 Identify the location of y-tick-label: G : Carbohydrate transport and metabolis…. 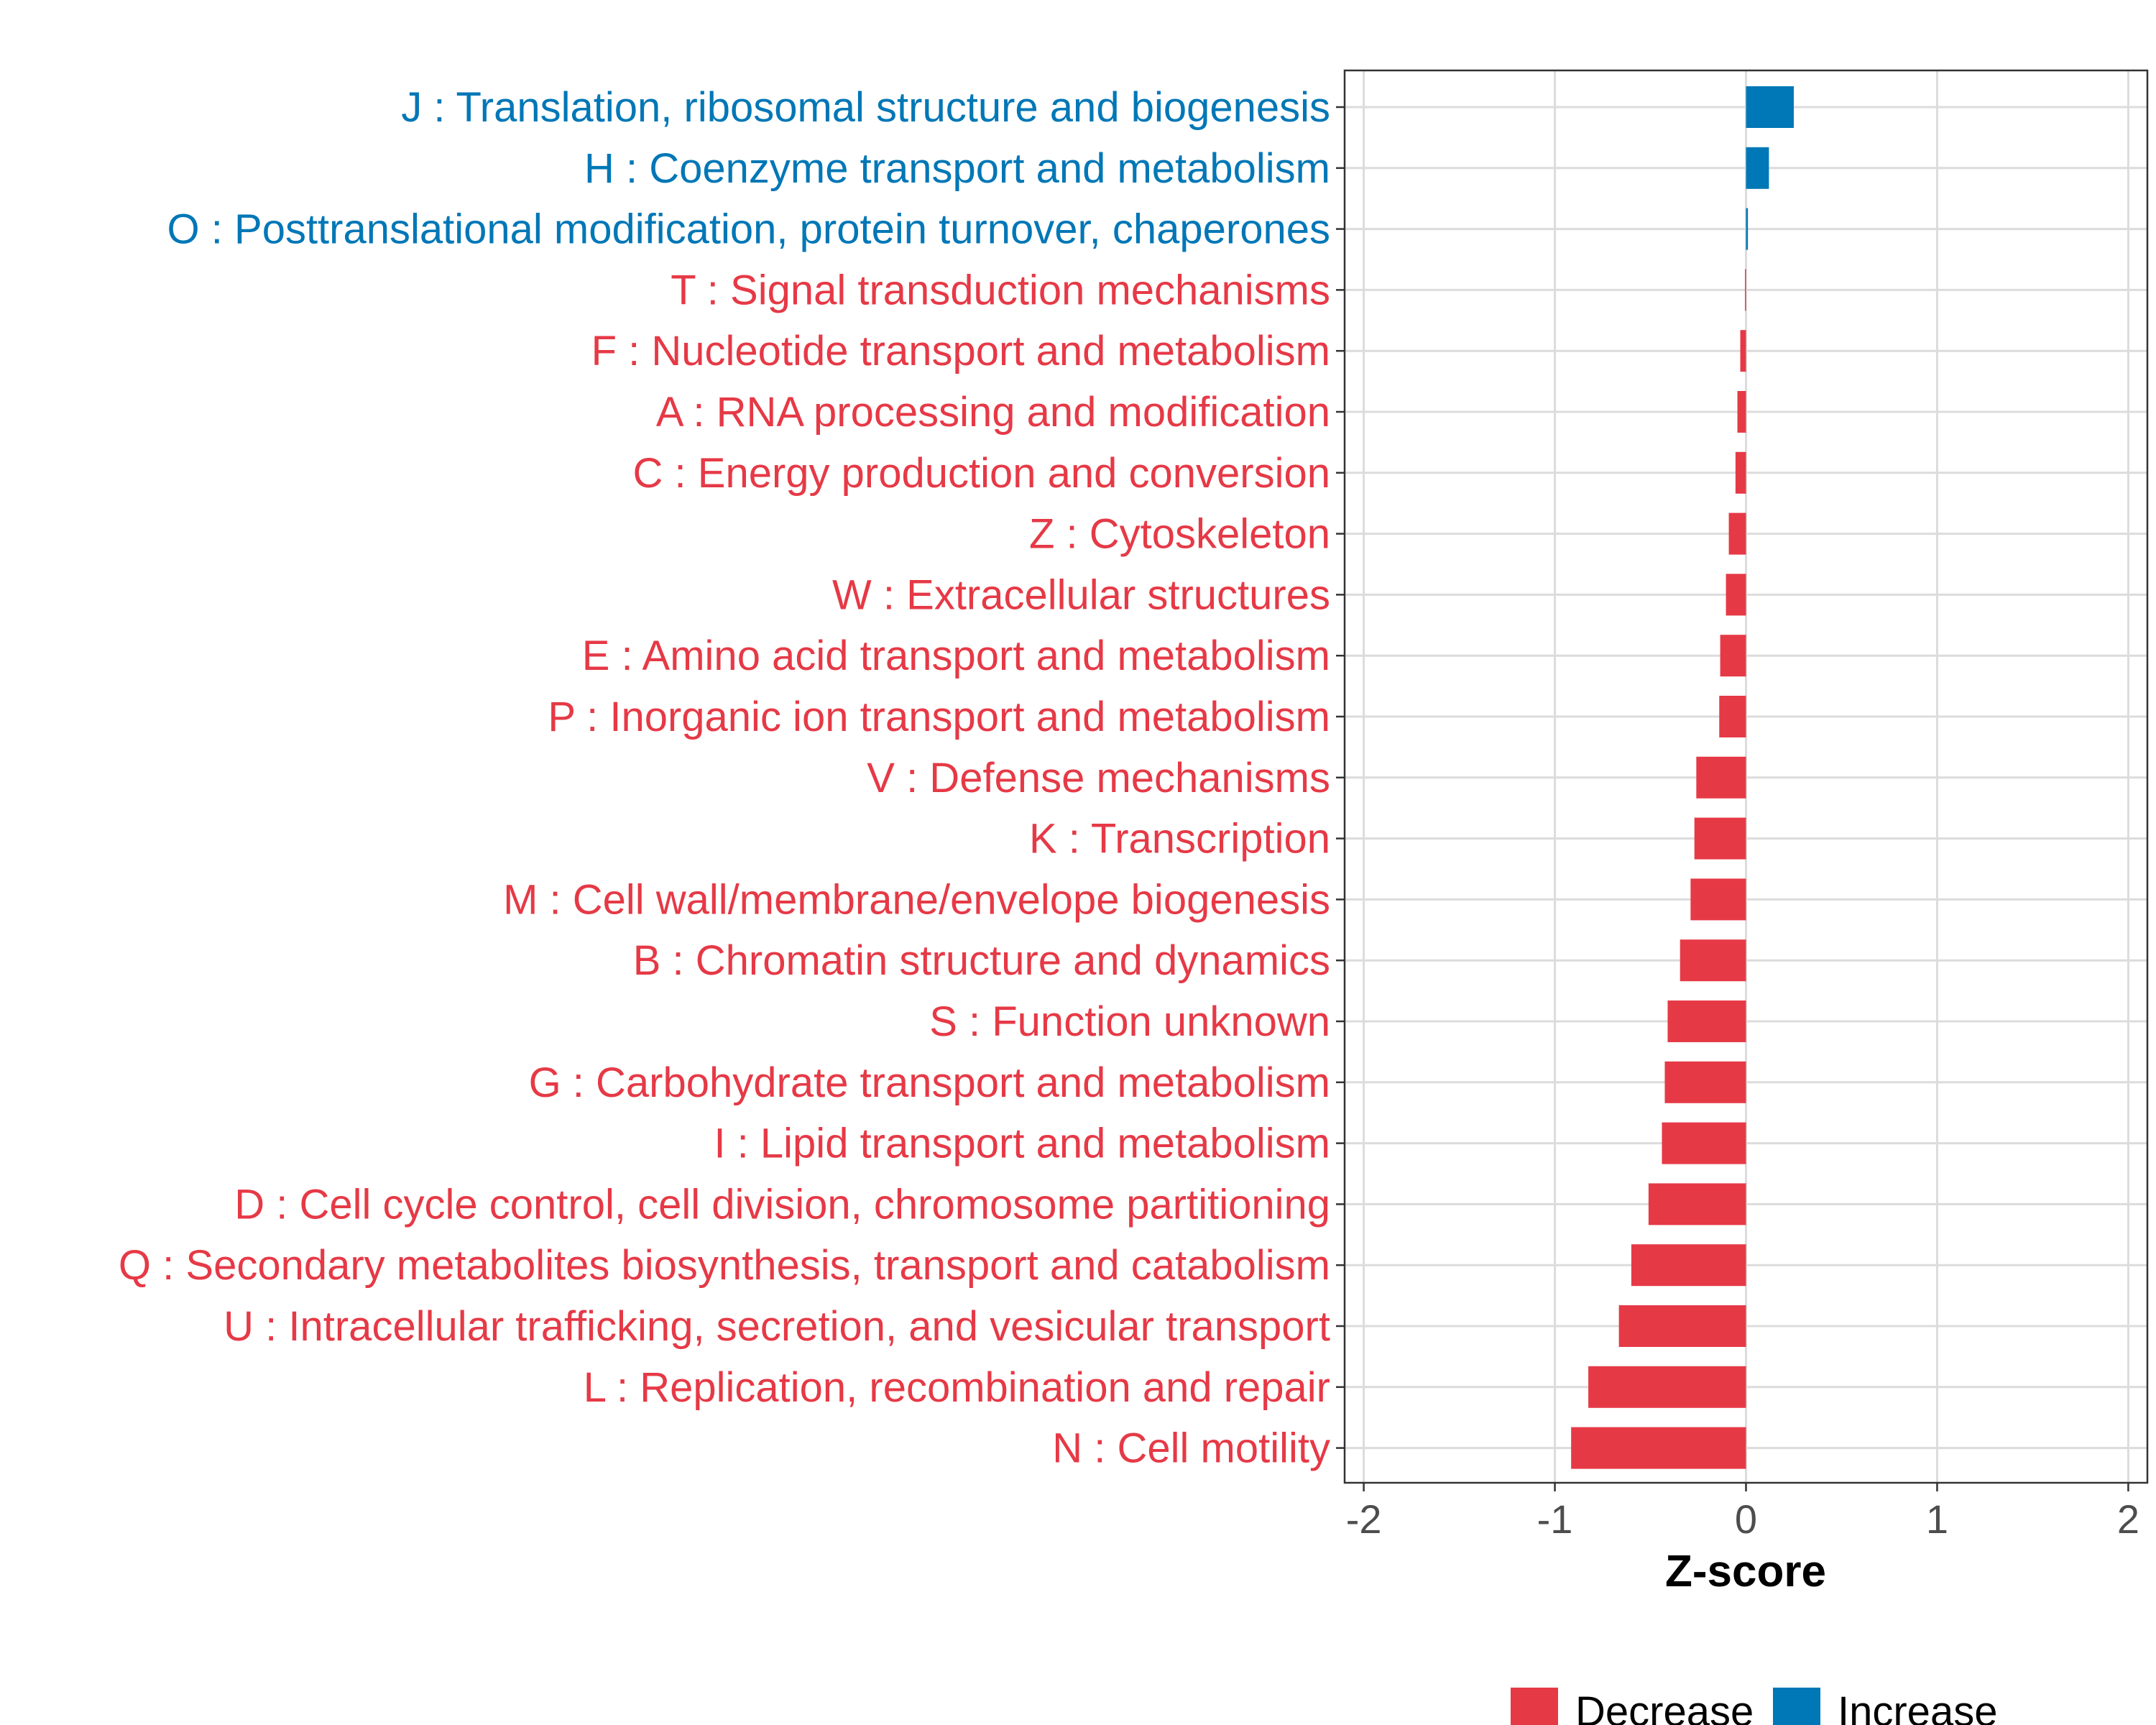
(930, 1082).